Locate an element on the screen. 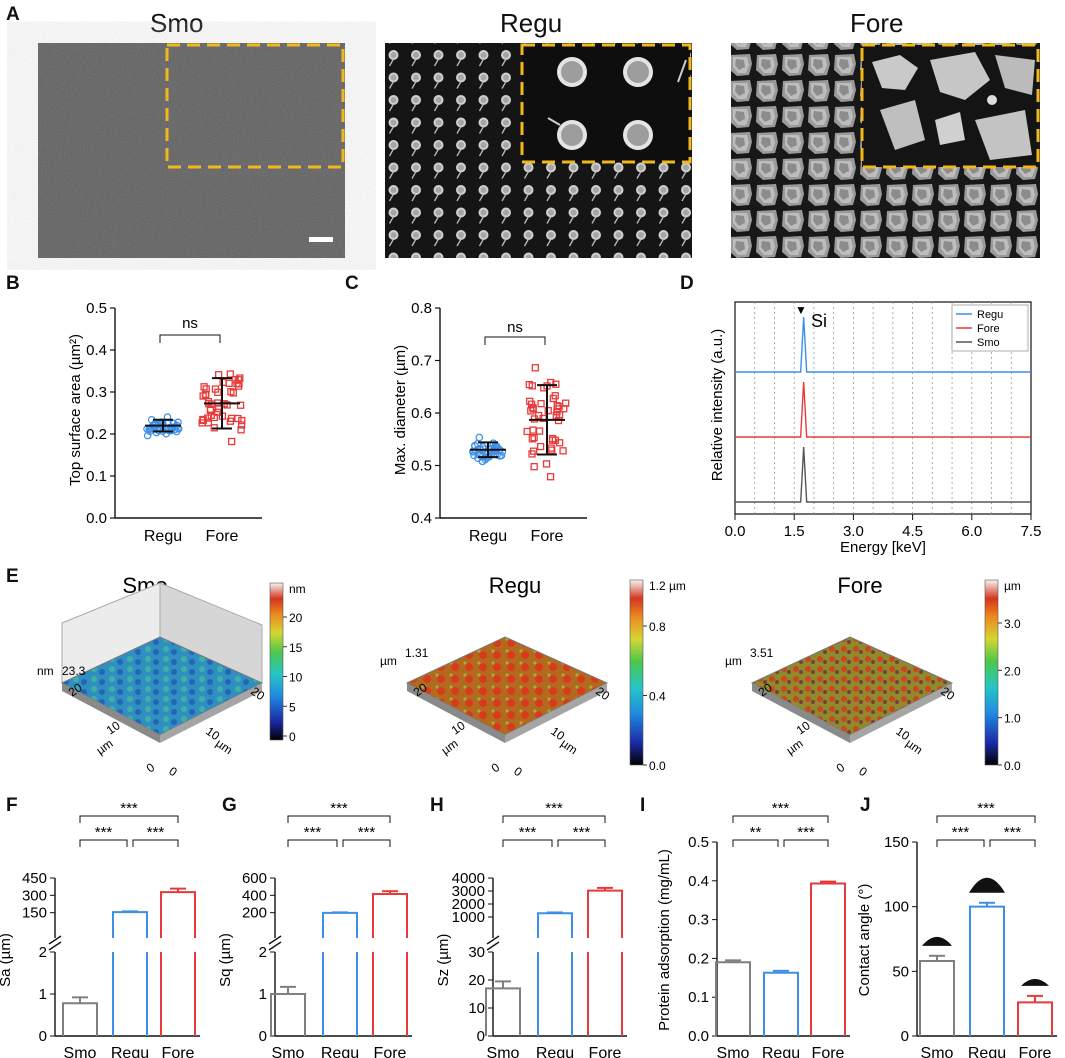  panel-label-i: I is located at coordinates (643, 805).